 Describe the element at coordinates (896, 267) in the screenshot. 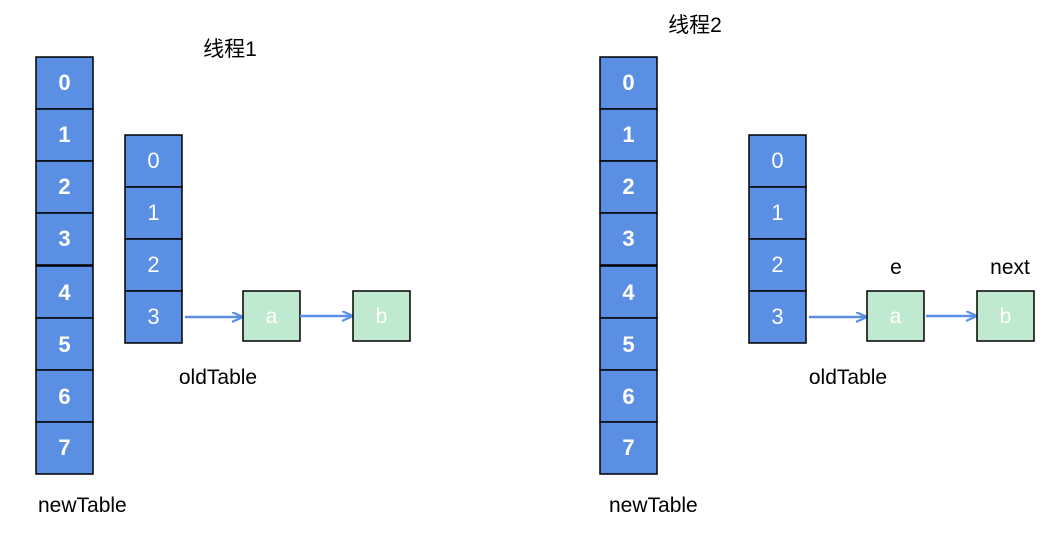

I see `pointer-label-e: e` at that location.